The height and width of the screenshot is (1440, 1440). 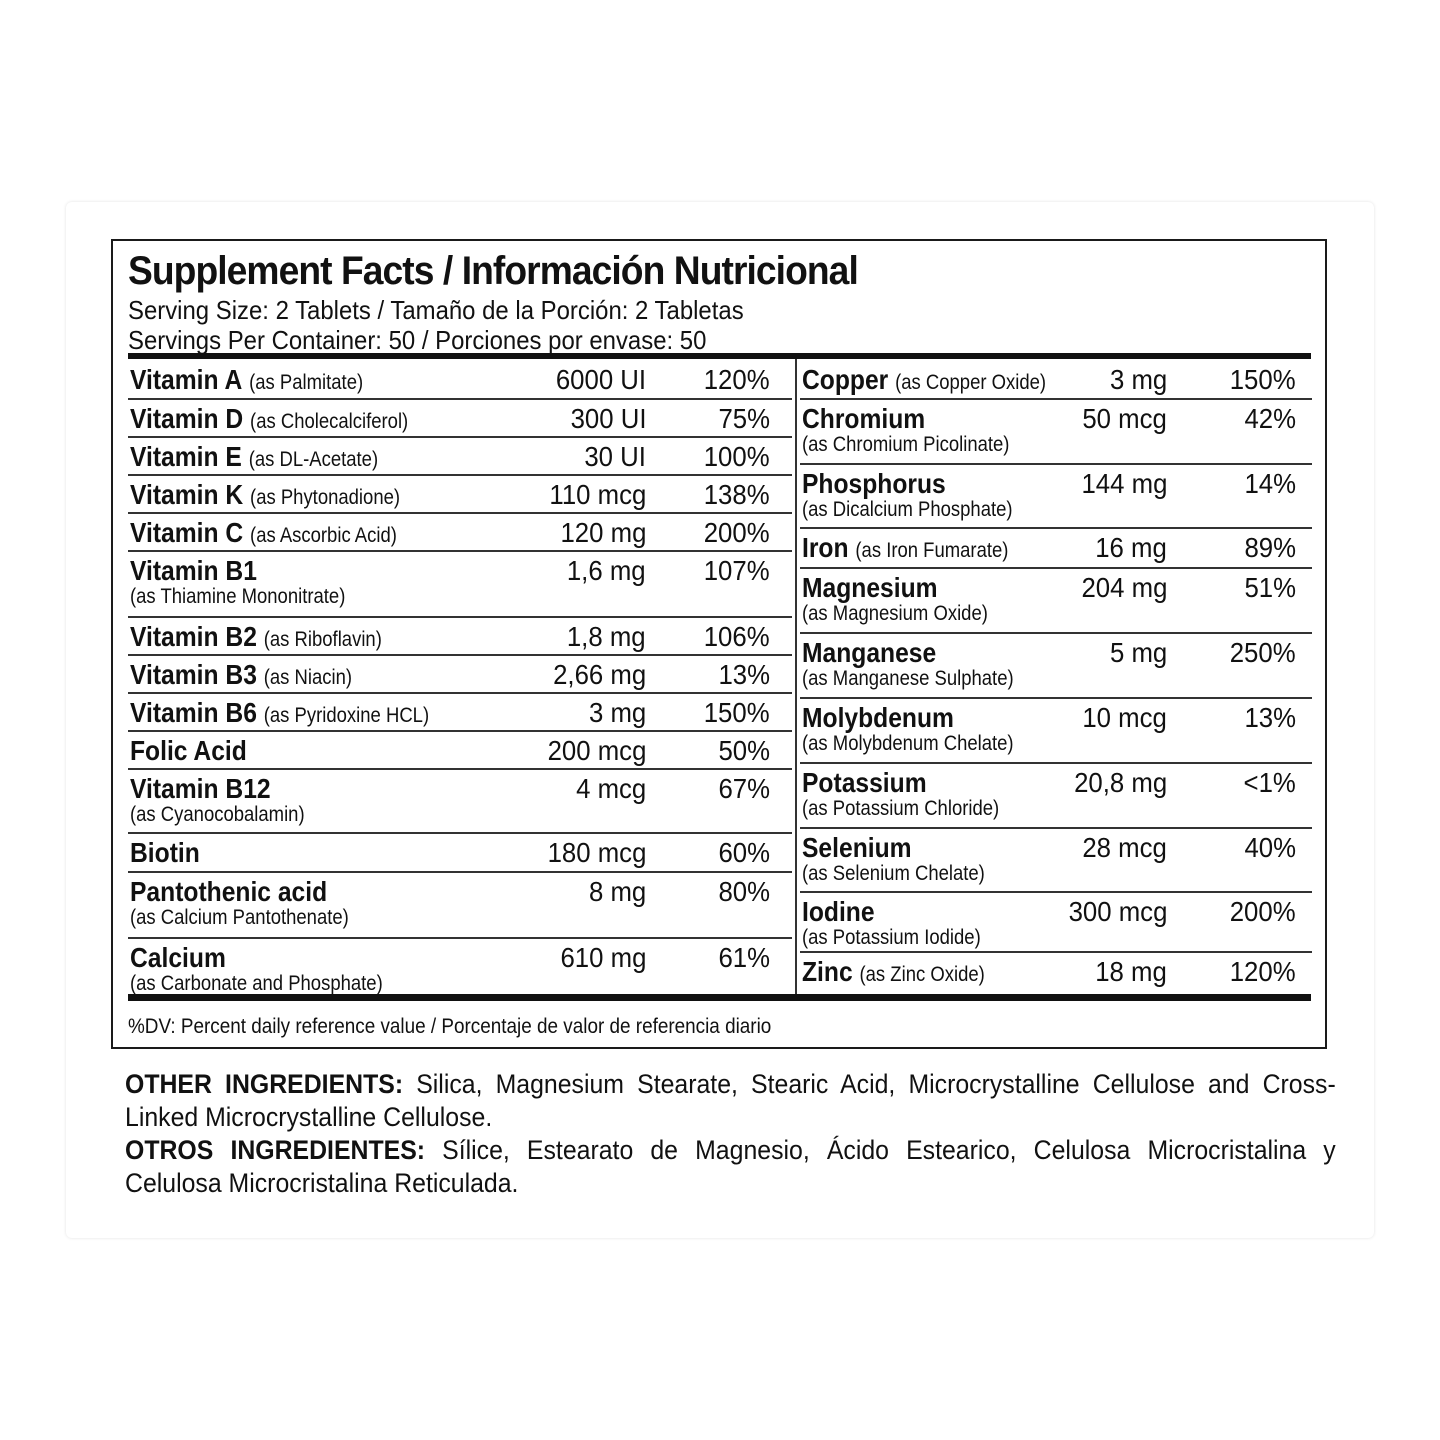 I want to click on nutrient-row: Magnesium (as Magnesium Oxide) 204 mg 51%, so click(x=1056, y=601).